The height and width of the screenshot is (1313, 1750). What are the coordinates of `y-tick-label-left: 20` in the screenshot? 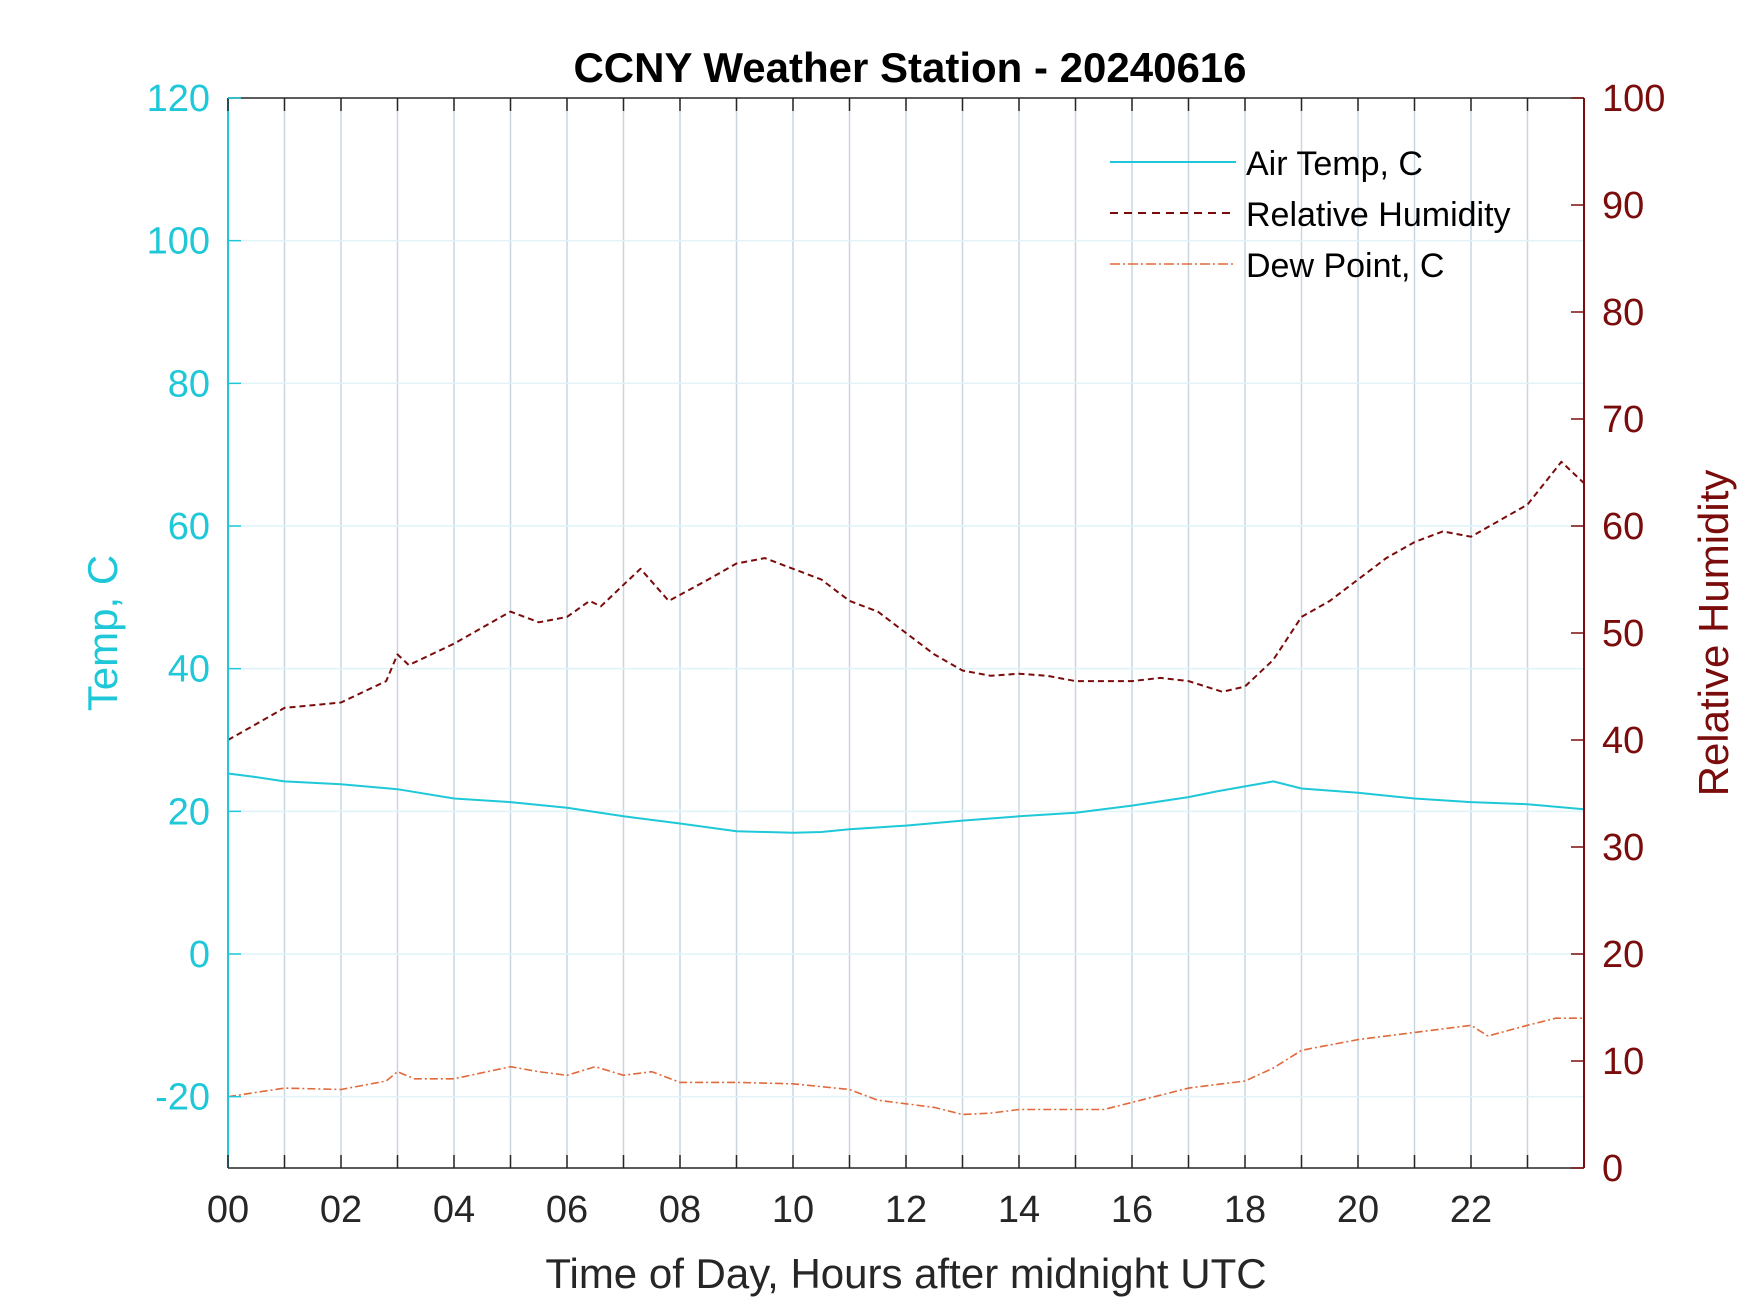 It's located at (189, 812).